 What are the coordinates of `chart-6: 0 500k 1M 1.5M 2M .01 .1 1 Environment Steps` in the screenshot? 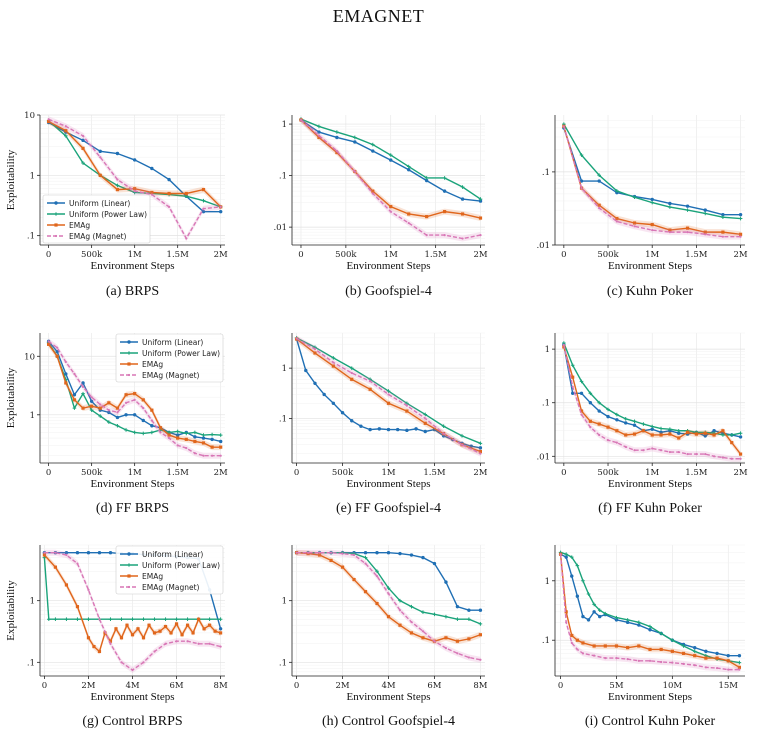 It's located at (642, 411).